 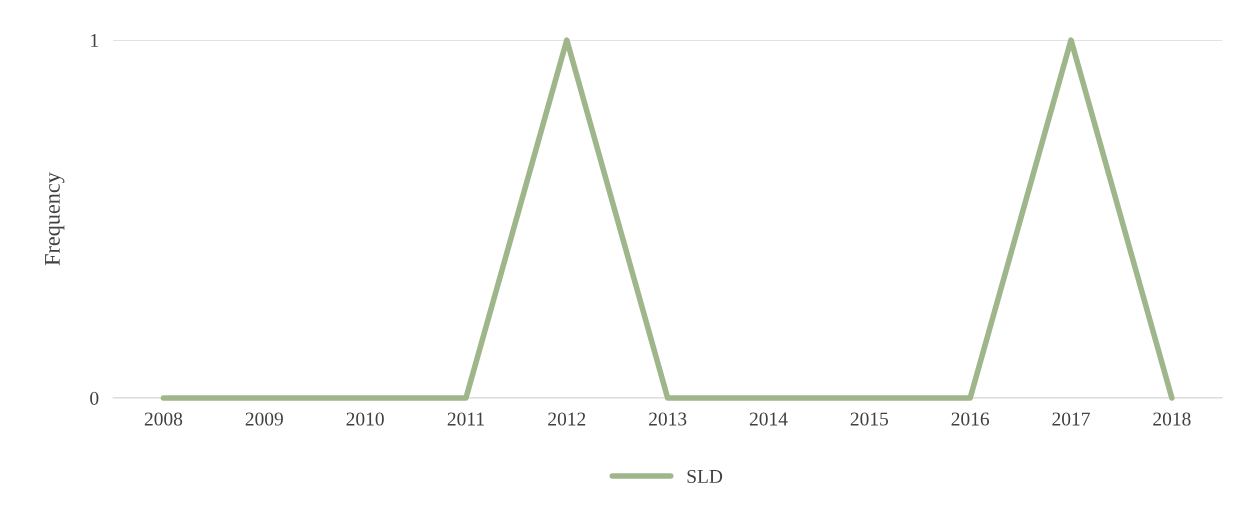 What do you see at coordinates (970, 419) in the screenshot?
I see `x-tick-label: 2016` at bounding box center [970, 419].